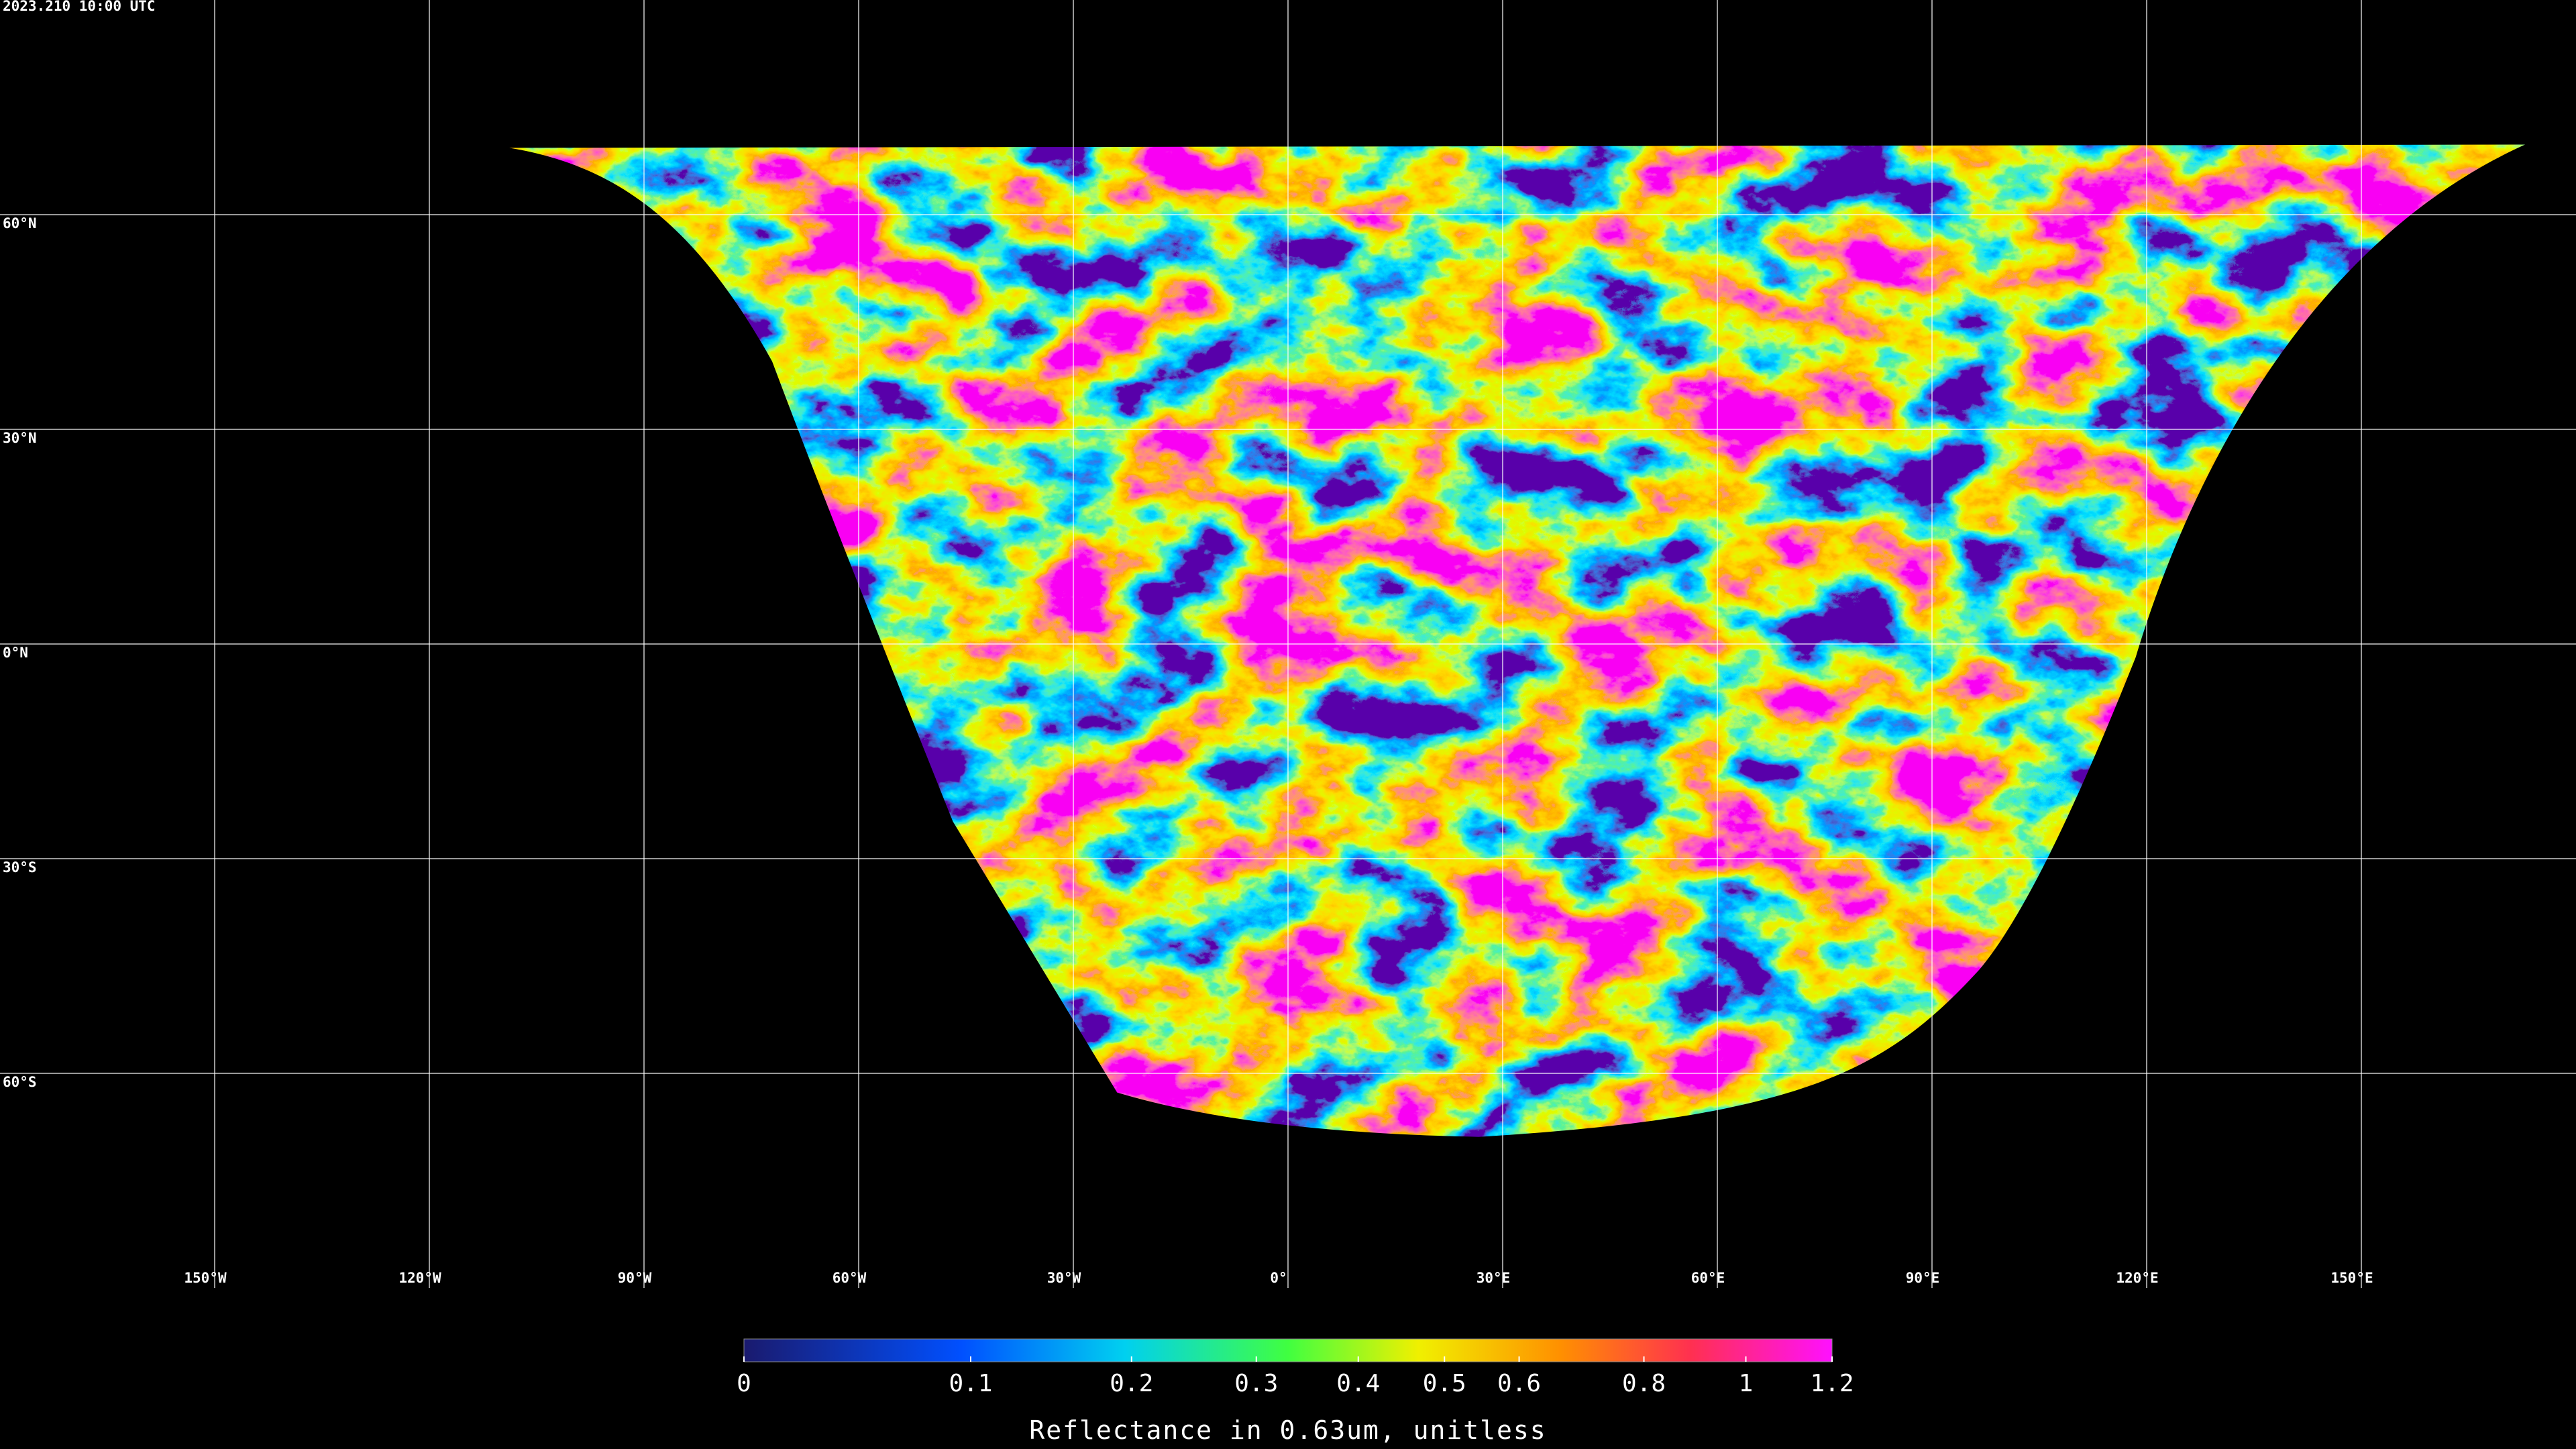 Image resolution: width=2576 pixels, height=1449 pixels. I want to click on lon-label: 60°W, so click(850, 1278).